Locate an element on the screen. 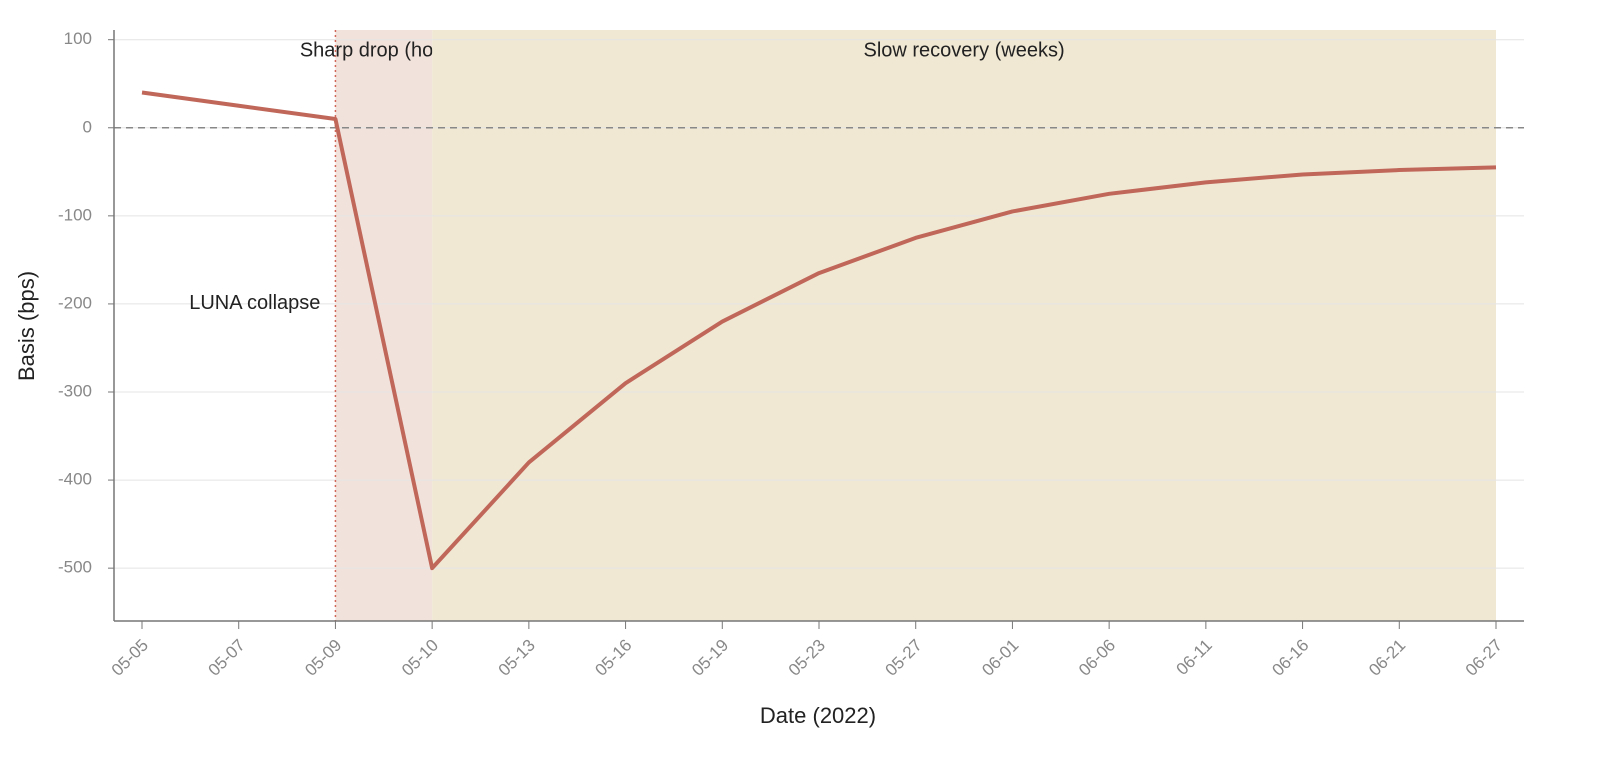 This screenshot has width=1600, height=778. x-tick-label: 05-16 is located at coordinates (613, 658).